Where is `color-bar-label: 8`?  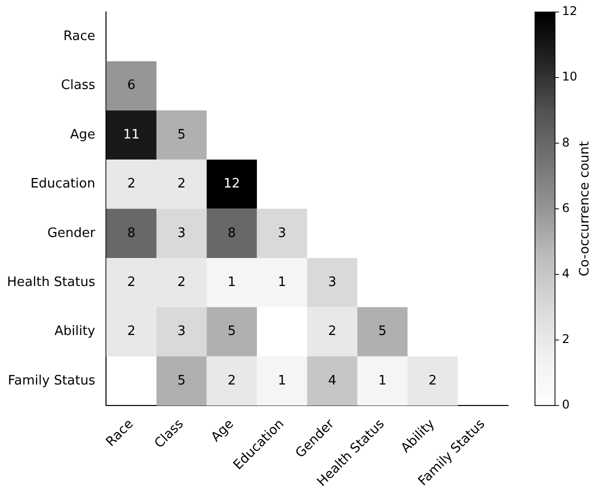 color-bar-label: 8 is located at coordinates (566, 142).